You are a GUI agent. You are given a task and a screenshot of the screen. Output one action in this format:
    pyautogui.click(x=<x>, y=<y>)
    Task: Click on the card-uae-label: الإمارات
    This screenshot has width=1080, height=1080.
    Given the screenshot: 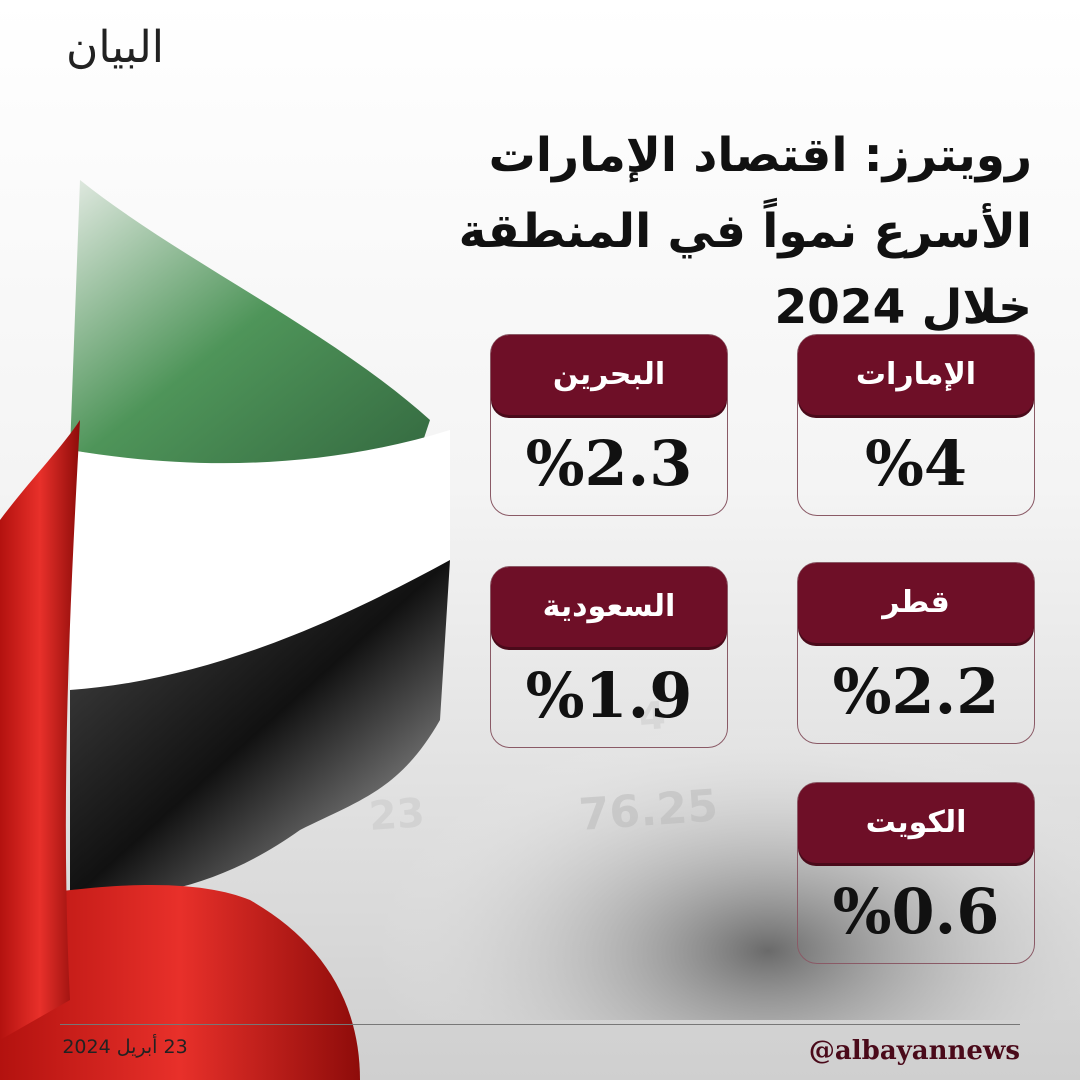 What is the action you would take?
    pyautogui.click(x=916, y=375)
    